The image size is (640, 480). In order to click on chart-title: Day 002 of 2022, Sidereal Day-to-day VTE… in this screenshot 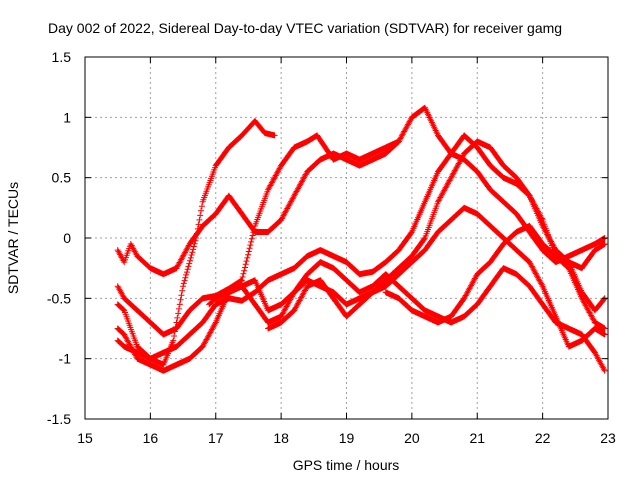, I will do `click(305, 28)`.